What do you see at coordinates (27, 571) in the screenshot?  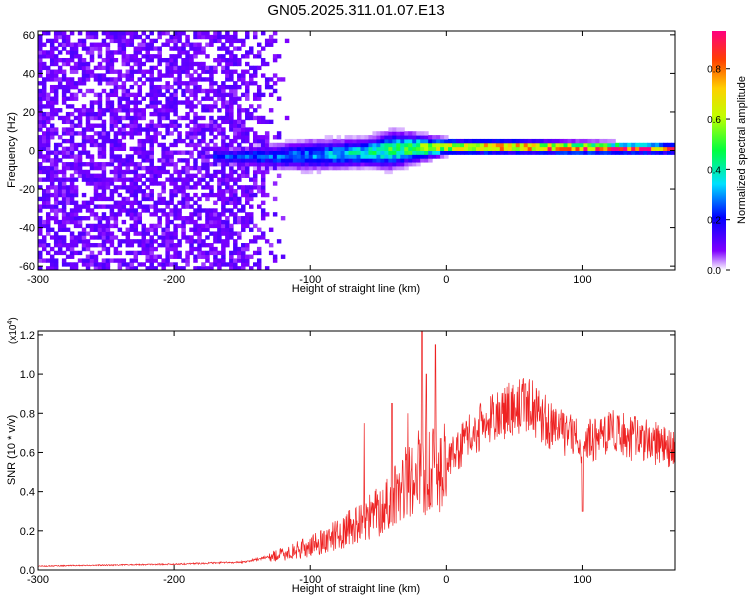 I see `y-tick-label: 0.0` at bounding box center [27, 571].